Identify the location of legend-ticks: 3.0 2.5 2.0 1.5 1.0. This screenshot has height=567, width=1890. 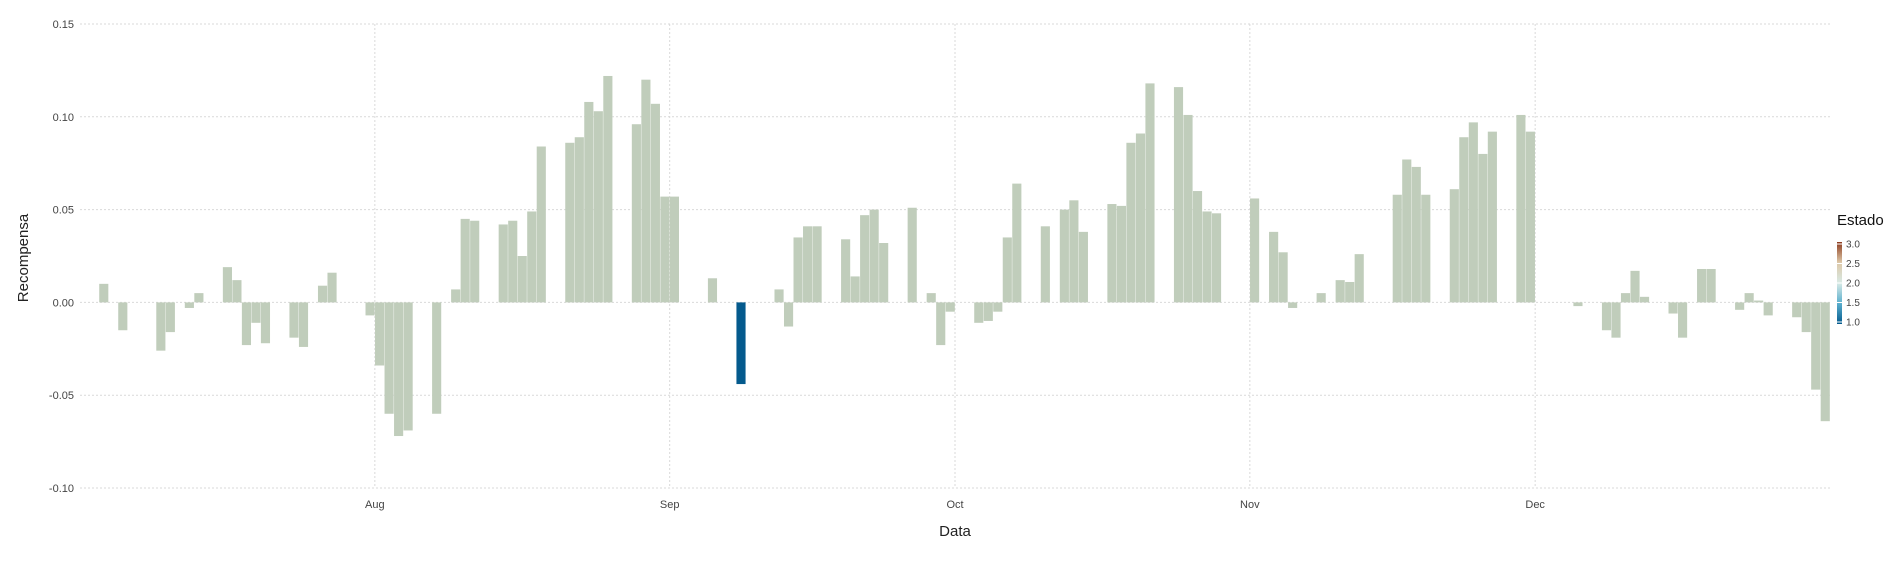
(1848, 284).